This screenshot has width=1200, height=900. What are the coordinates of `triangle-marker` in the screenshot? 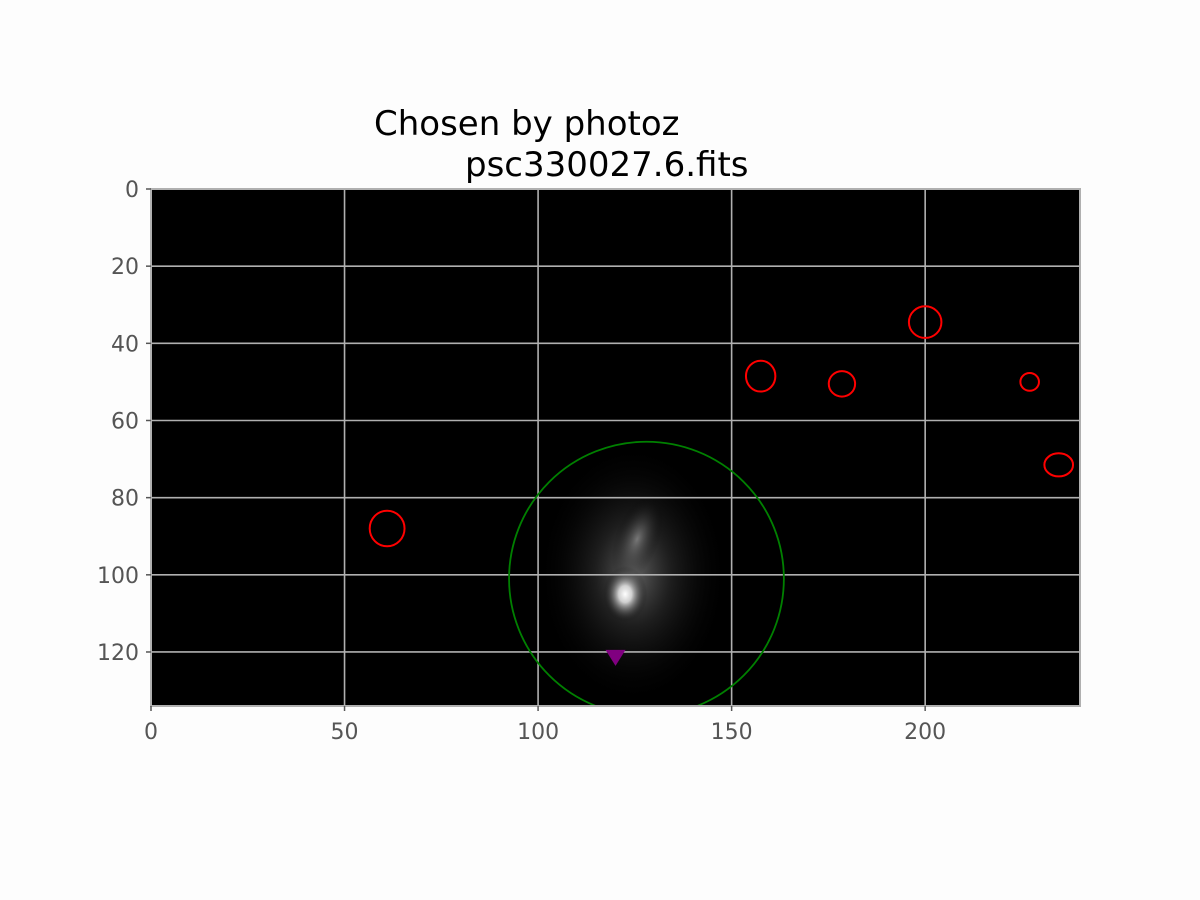 It's located at (615, 657).